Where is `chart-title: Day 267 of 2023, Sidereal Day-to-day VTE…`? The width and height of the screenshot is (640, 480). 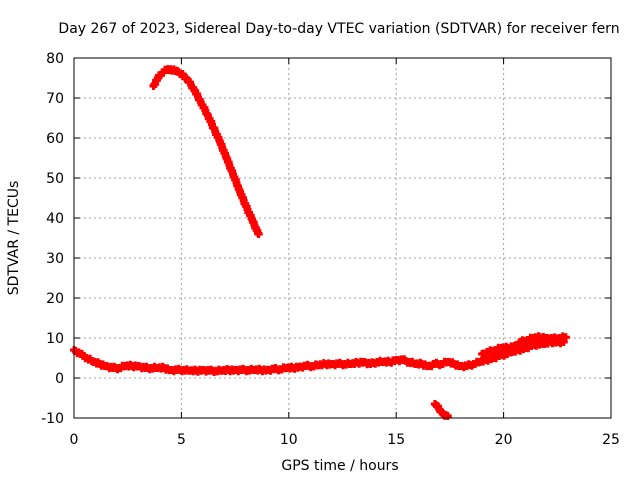 chart-title: Day 267 of 2023, Sidereal Day-to-day VTE… is located at coordinates (338, 29).